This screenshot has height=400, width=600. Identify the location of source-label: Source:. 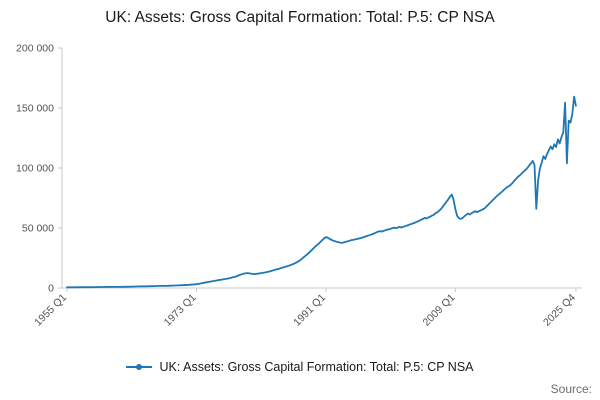
(571, 389).